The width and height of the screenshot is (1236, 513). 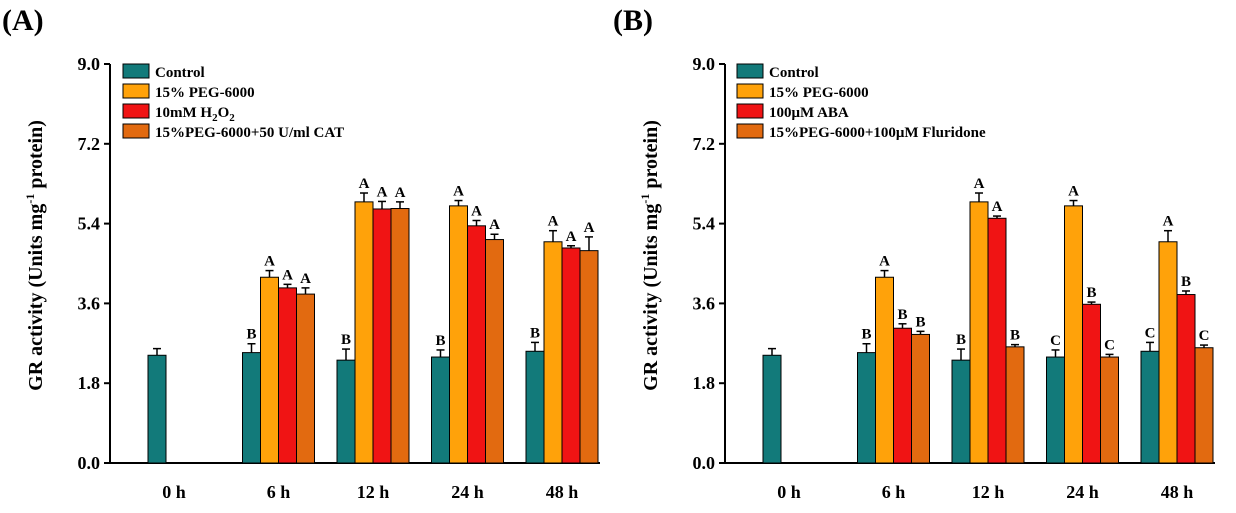 What do you see at coordinates (877, 133) in the screenshot?
I see `legend-label: 15%PEG-6000+100μM Fluridone` at bounding box center [877, 133].